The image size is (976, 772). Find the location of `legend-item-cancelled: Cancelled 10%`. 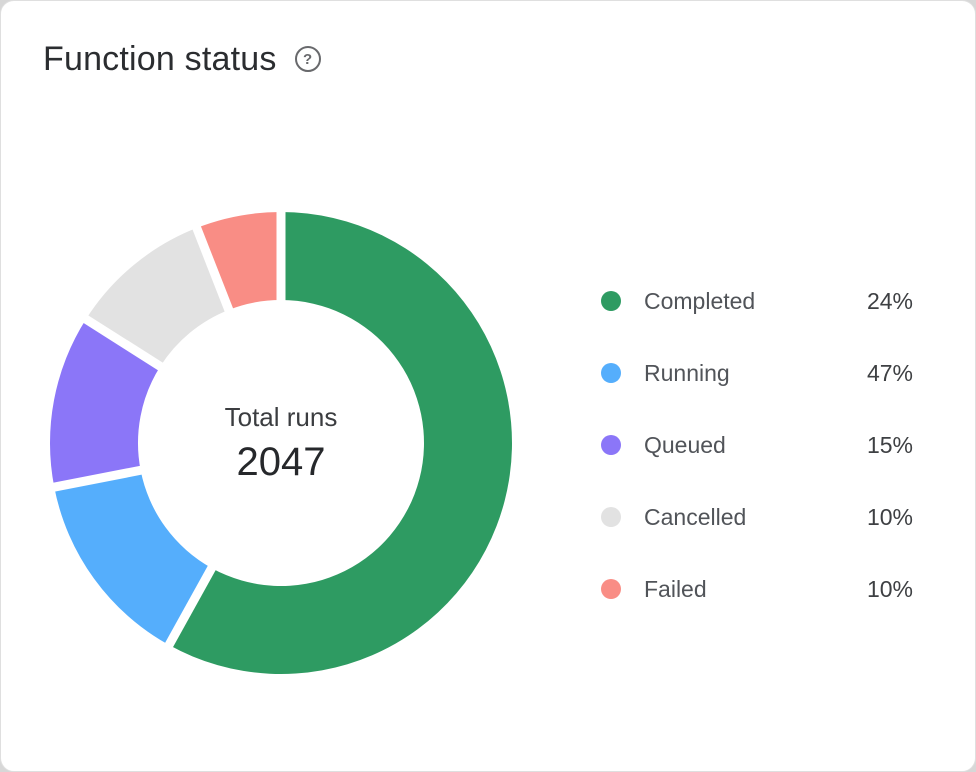

legend-item-cancelled: Cancelled 10% is located at coordinates (757, 516).